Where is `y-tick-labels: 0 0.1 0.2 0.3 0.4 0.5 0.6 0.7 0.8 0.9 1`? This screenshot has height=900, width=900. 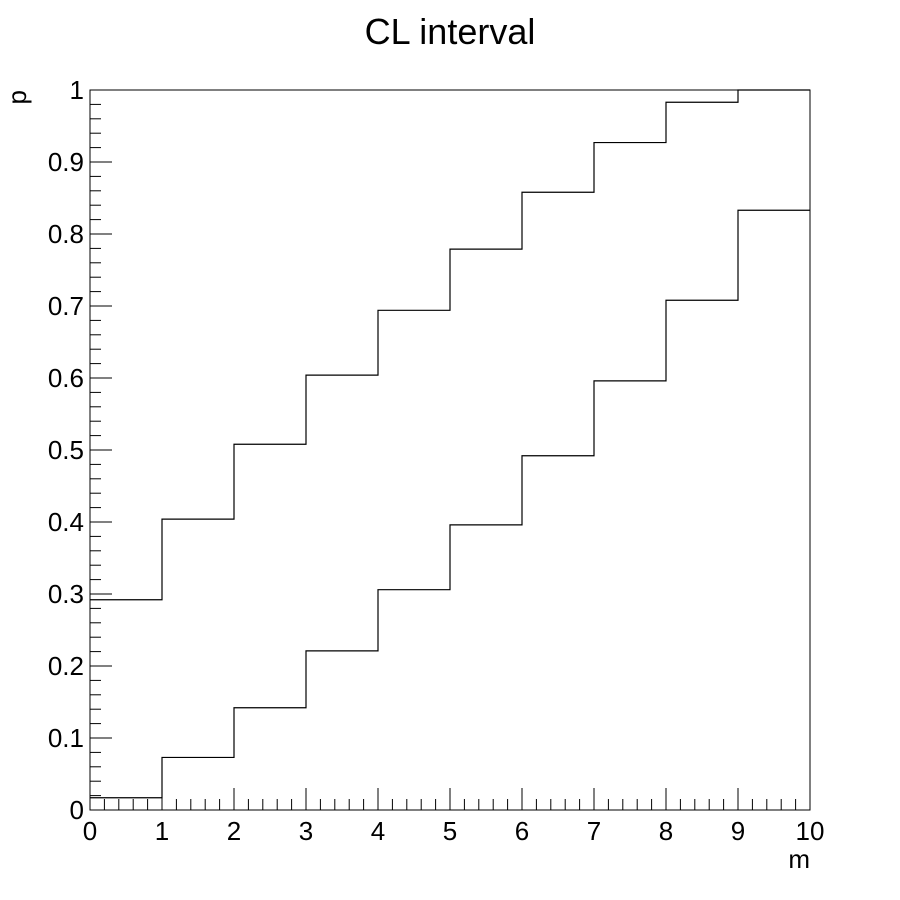
y-tick-labels: 0 0.1 0.2 0.3 0.4 0.5 0.6 0.7 0.8 0.9 1 is located at coordinates (66, 450).